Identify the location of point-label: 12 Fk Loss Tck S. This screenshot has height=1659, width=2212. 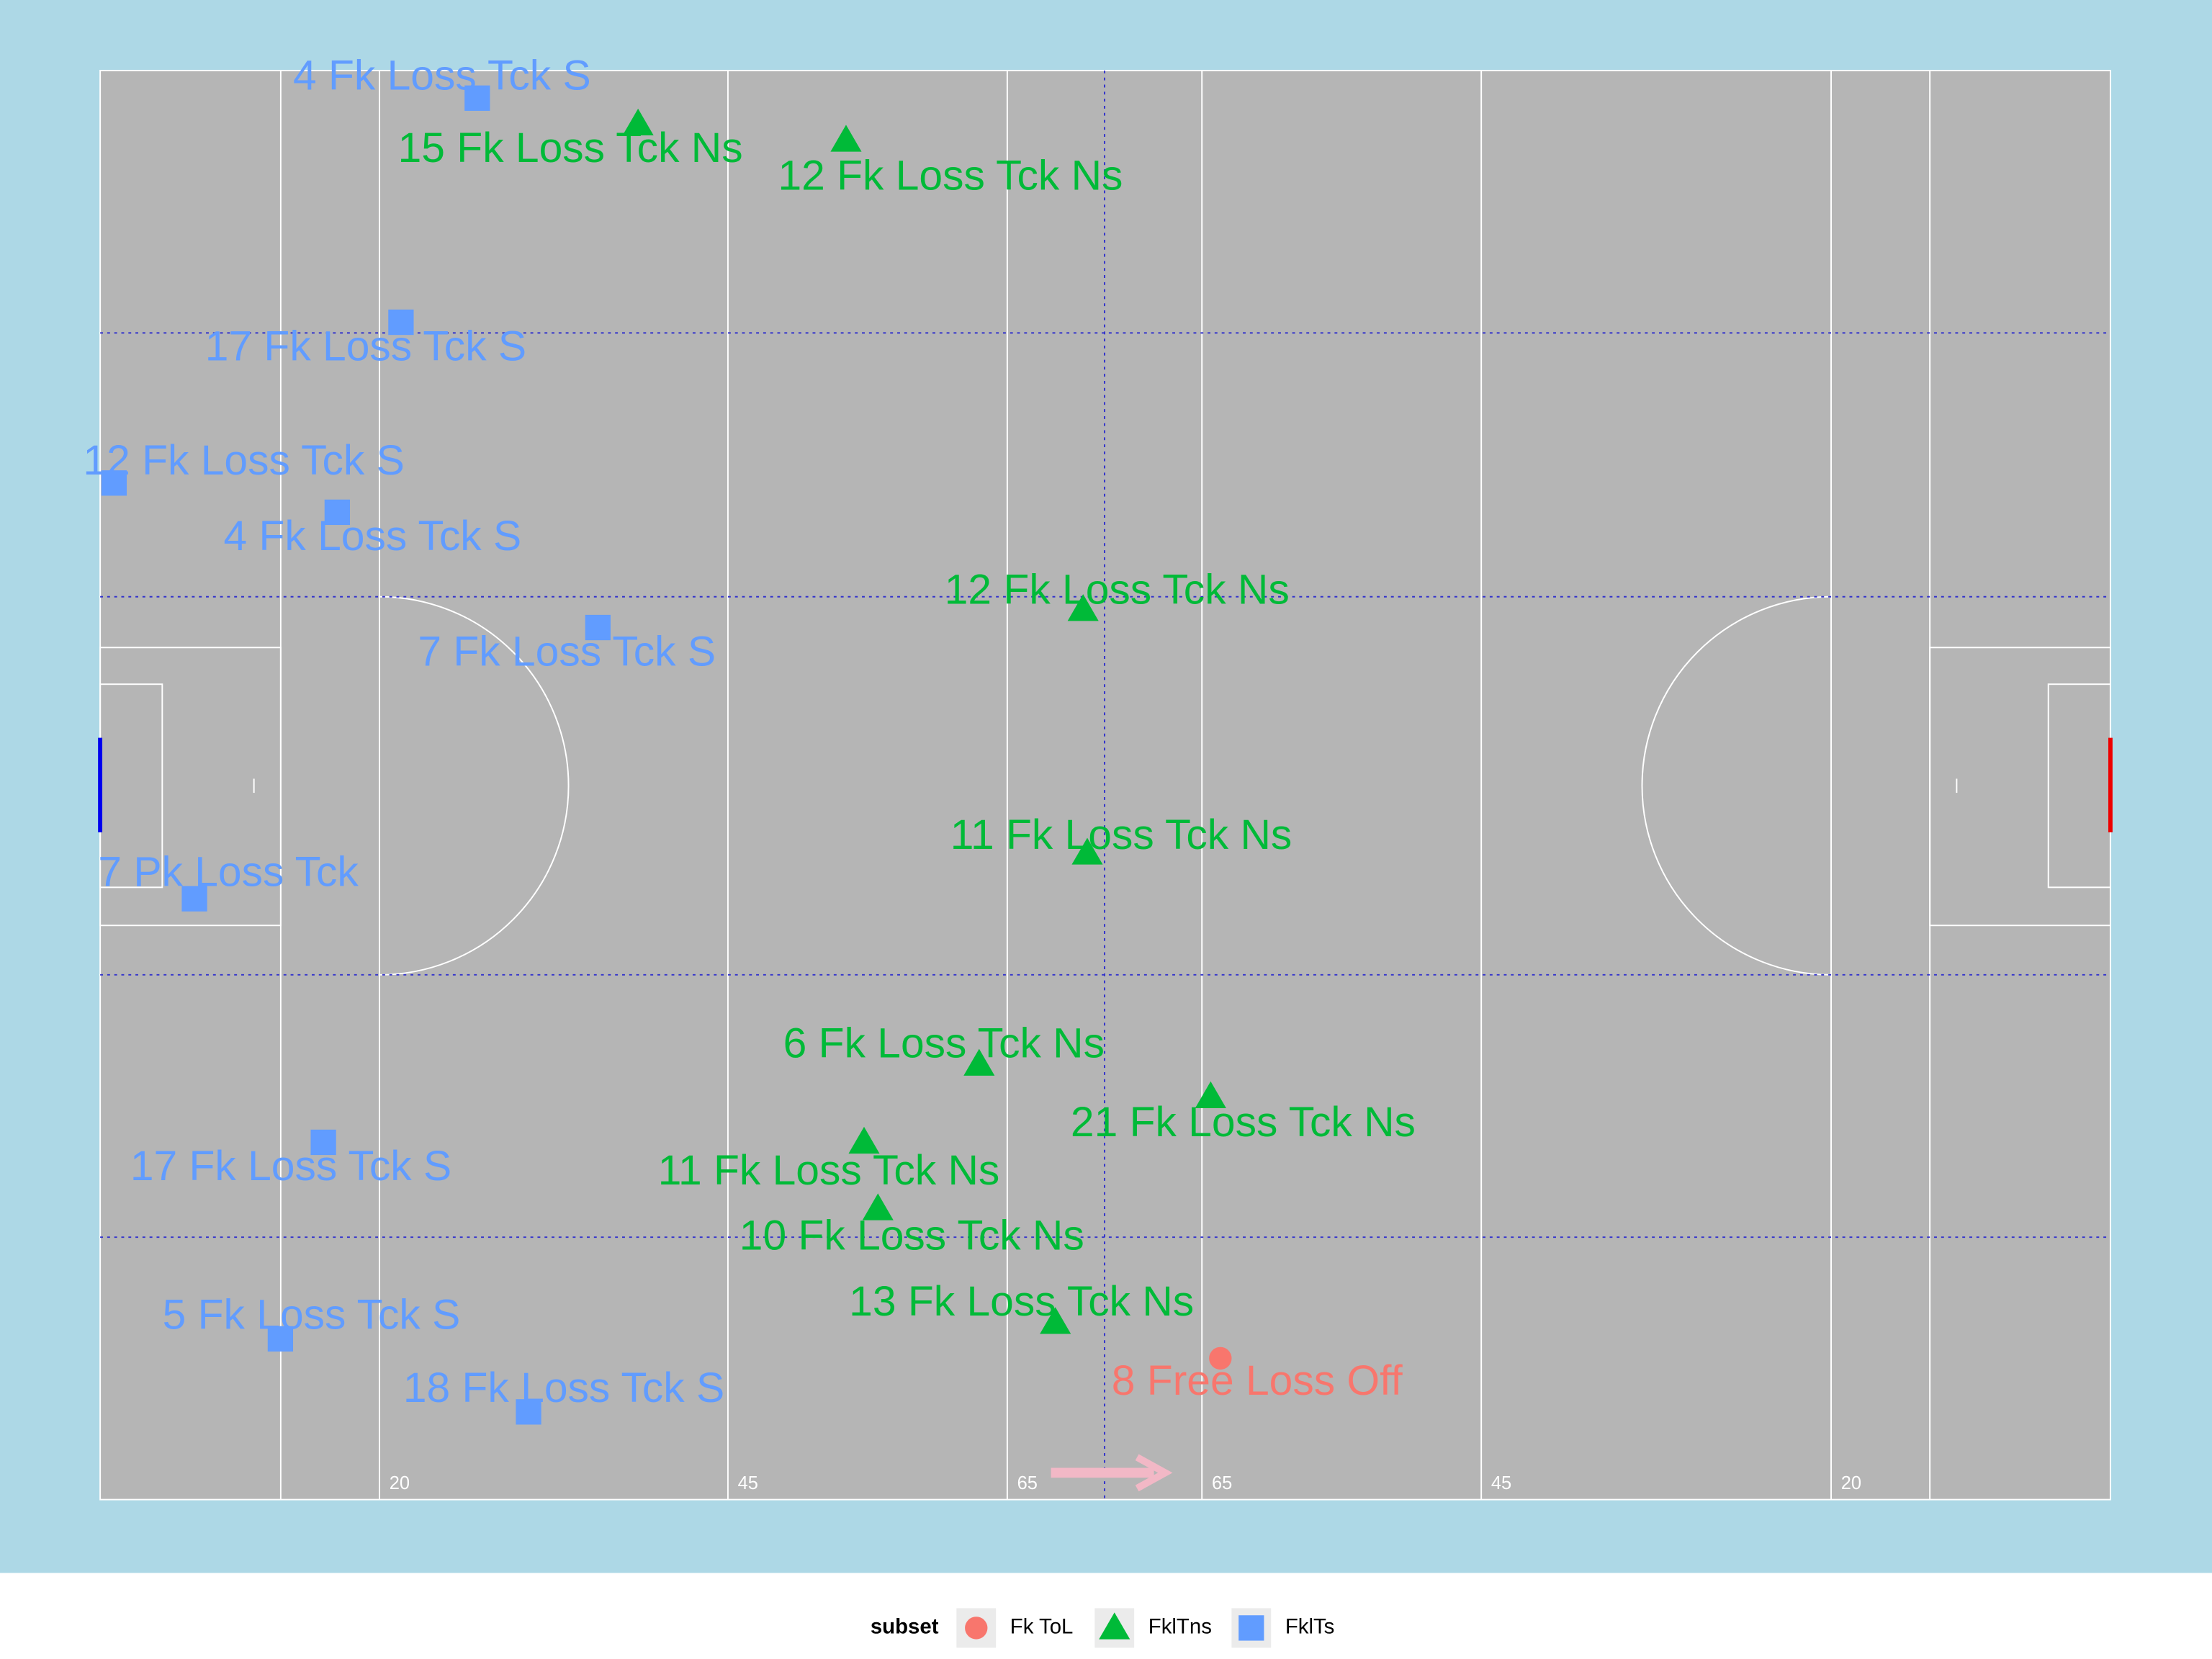
(243, 461).